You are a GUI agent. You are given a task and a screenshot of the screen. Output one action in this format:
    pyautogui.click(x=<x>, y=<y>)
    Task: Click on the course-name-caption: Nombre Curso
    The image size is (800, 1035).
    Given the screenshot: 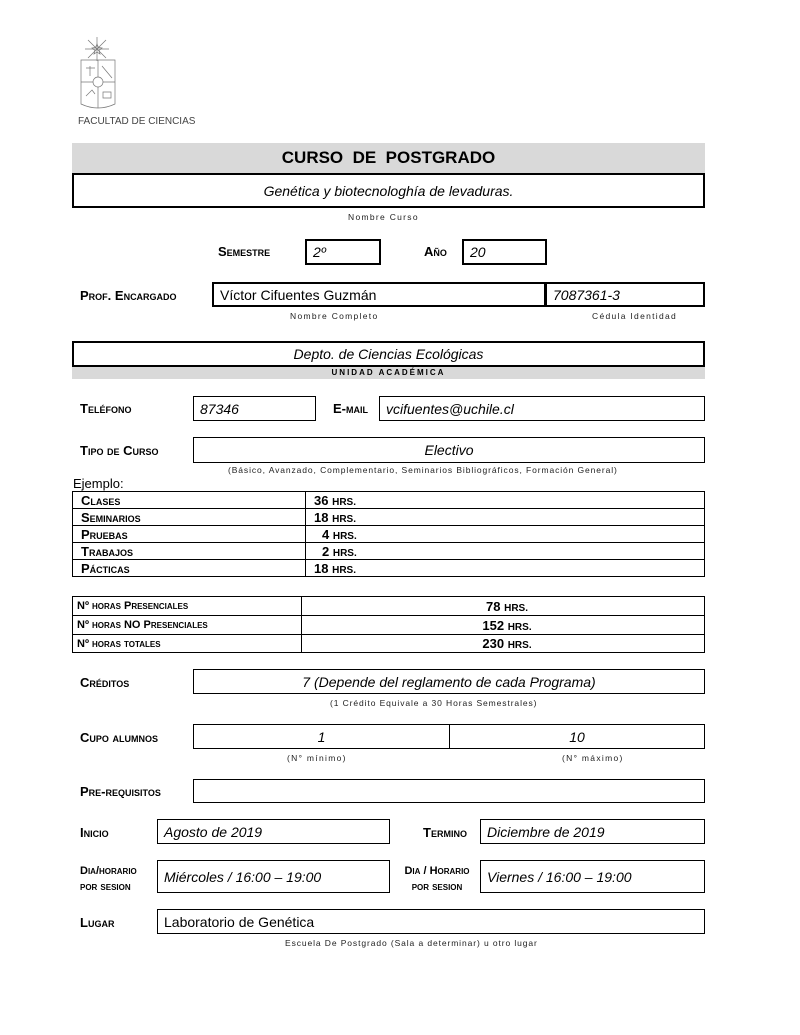 What is the action you would take?
    pyautogui.click(x=383, y=217)
    